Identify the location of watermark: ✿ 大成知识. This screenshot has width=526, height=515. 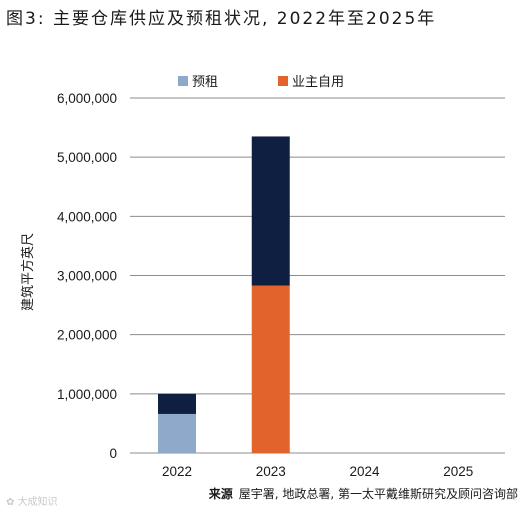
(32, 500).